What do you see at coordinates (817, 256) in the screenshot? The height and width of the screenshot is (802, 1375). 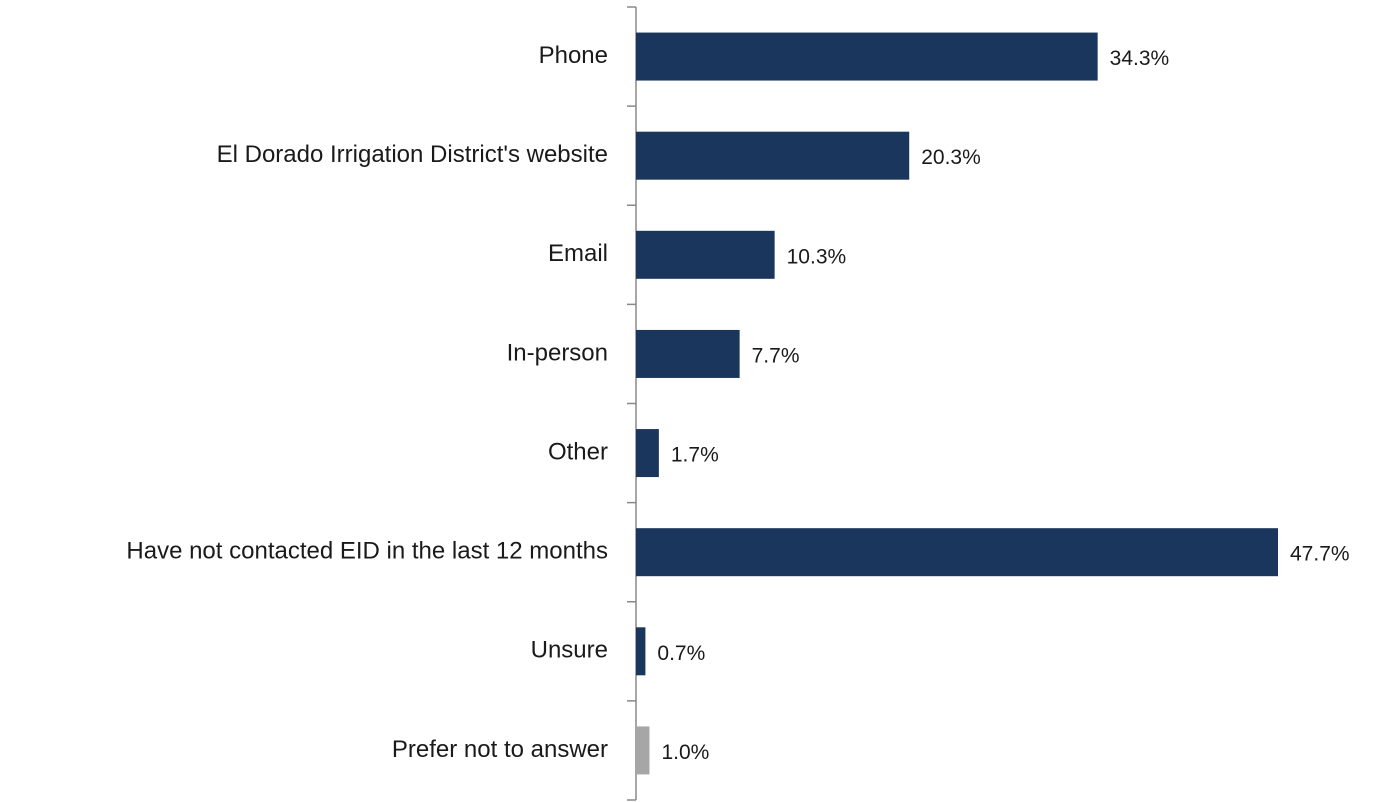 I see `value-label: 10.3%` at bounding box center [817, 256].